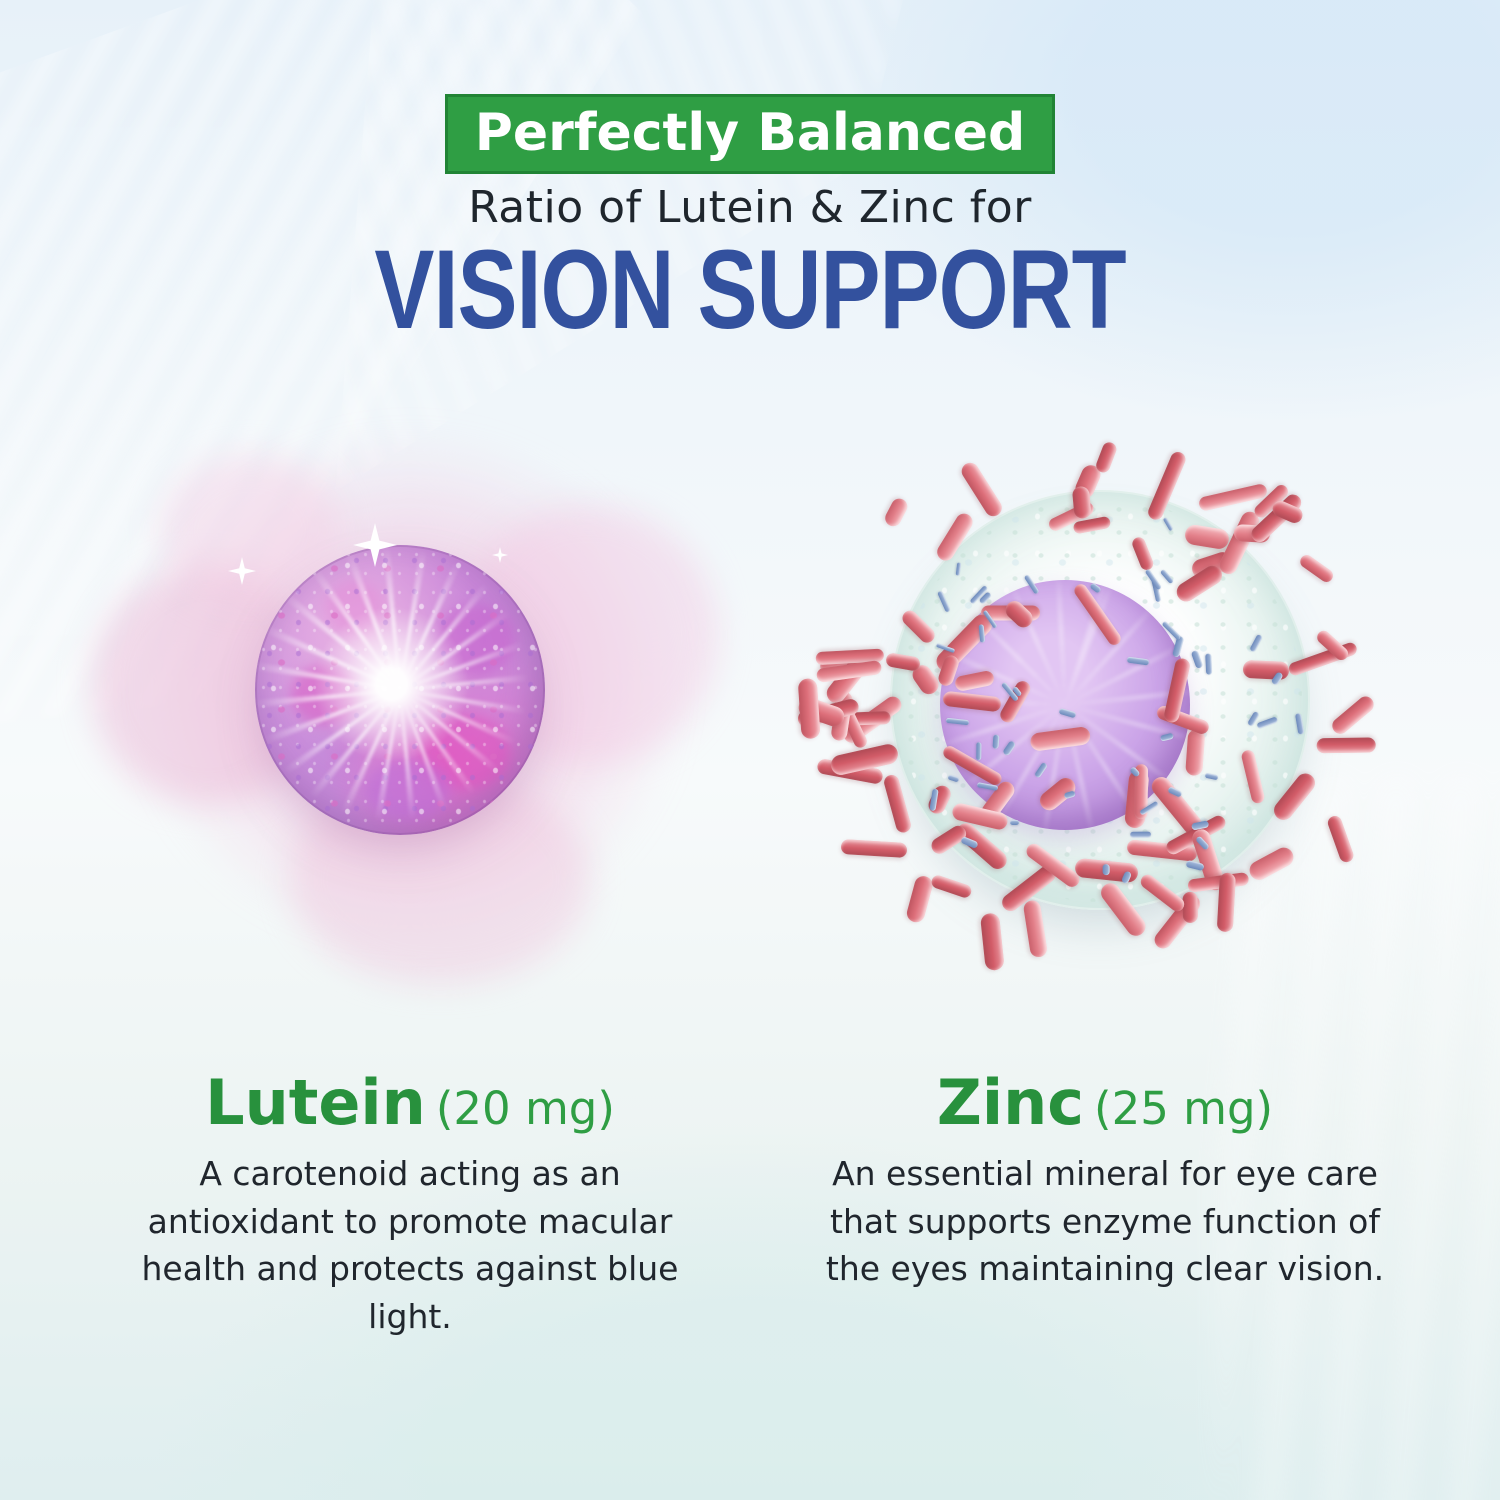 The width and height of the screenshot is (1500, 1500). I want to click on ingredient-dose: (20 mg), so click(525, 1108).